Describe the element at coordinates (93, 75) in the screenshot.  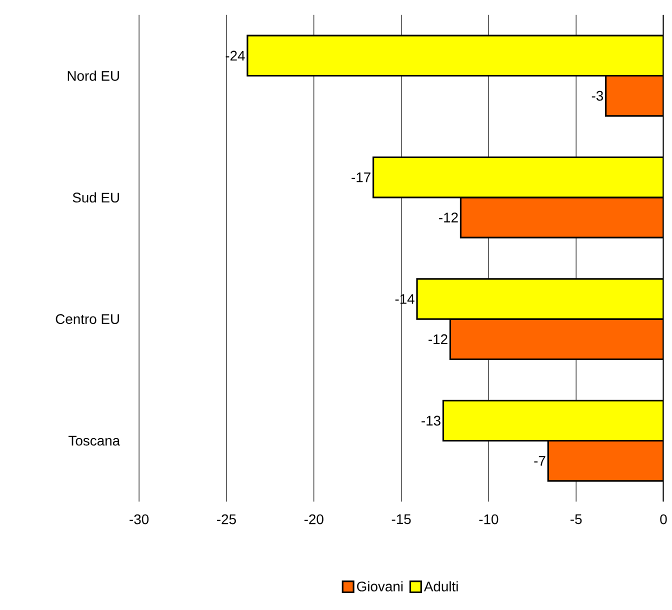
I see `y-tick-label: Nord EU` at that location.